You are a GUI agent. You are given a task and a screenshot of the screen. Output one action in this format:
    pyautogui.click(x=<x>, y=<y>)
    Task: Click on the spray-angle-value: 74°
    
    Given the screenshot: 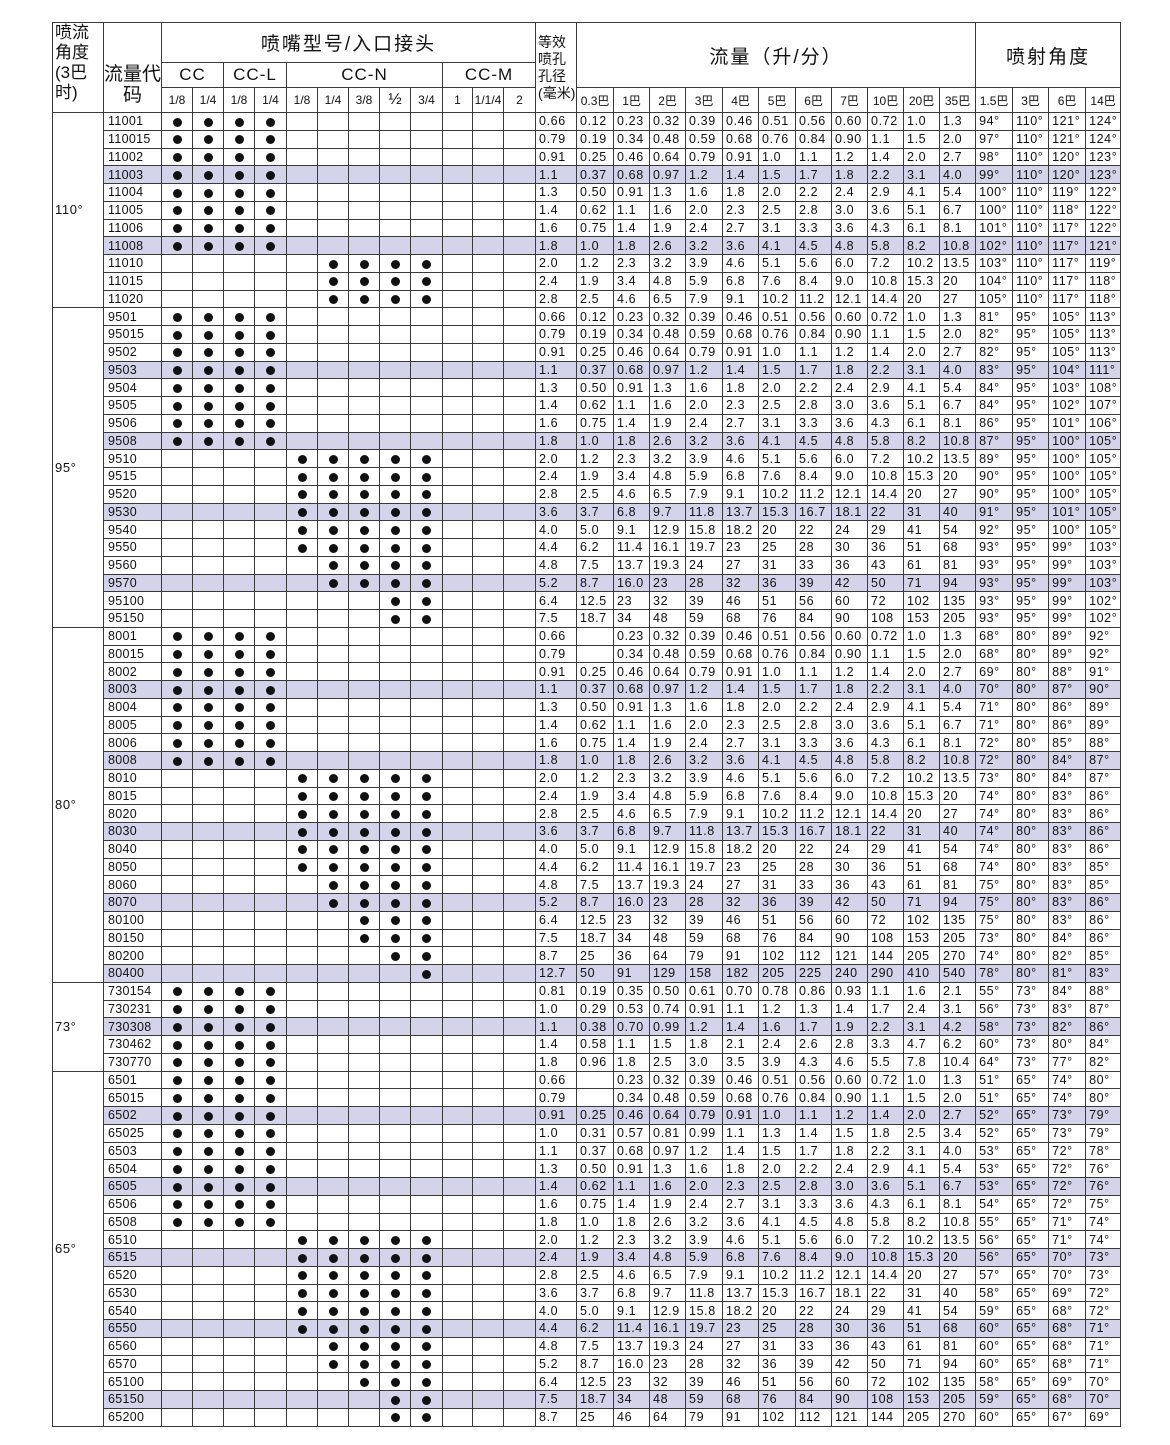 What is the action you would take?
    pyautogui.click(x=994, y=849)
    